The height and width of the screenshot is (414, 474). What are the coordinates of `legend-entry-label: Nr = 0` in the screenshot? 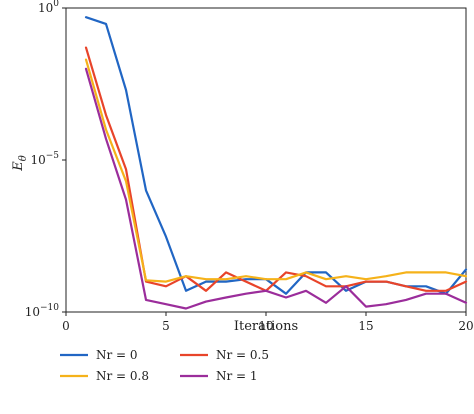 It's located at (117, 355).